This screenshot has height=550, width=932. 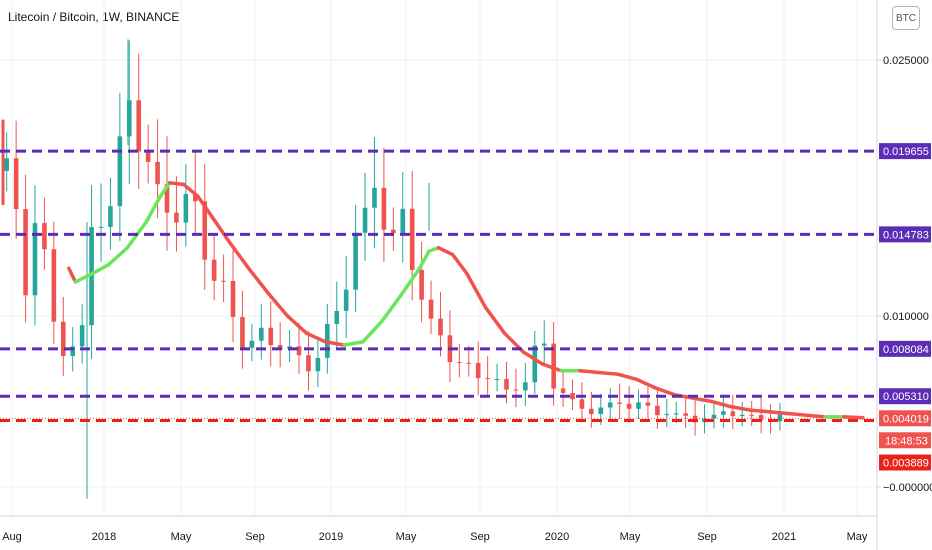 What do you see at coordinates (905, 440) in the screenshot?
I see `countdown-tag` at bounding box center [905, 440].